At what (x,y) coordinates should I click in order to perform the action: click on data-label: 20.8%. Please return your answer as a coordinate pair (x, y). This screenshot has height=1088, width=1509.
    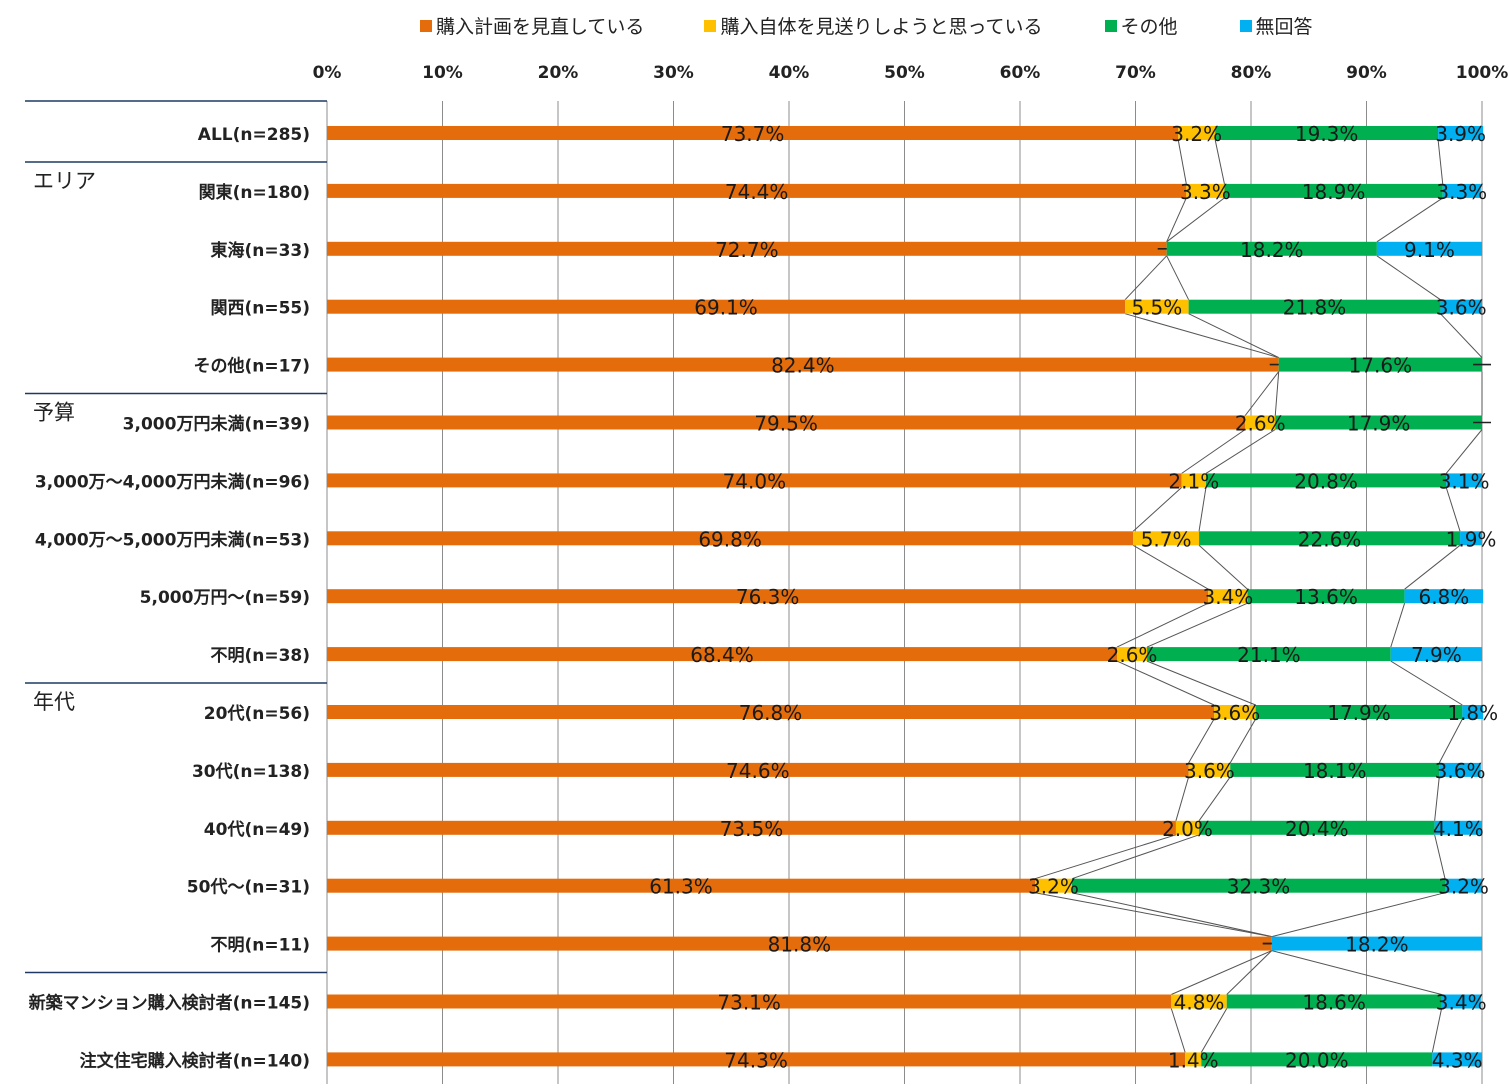
    Looking at the image, I should click on (1326, 481).